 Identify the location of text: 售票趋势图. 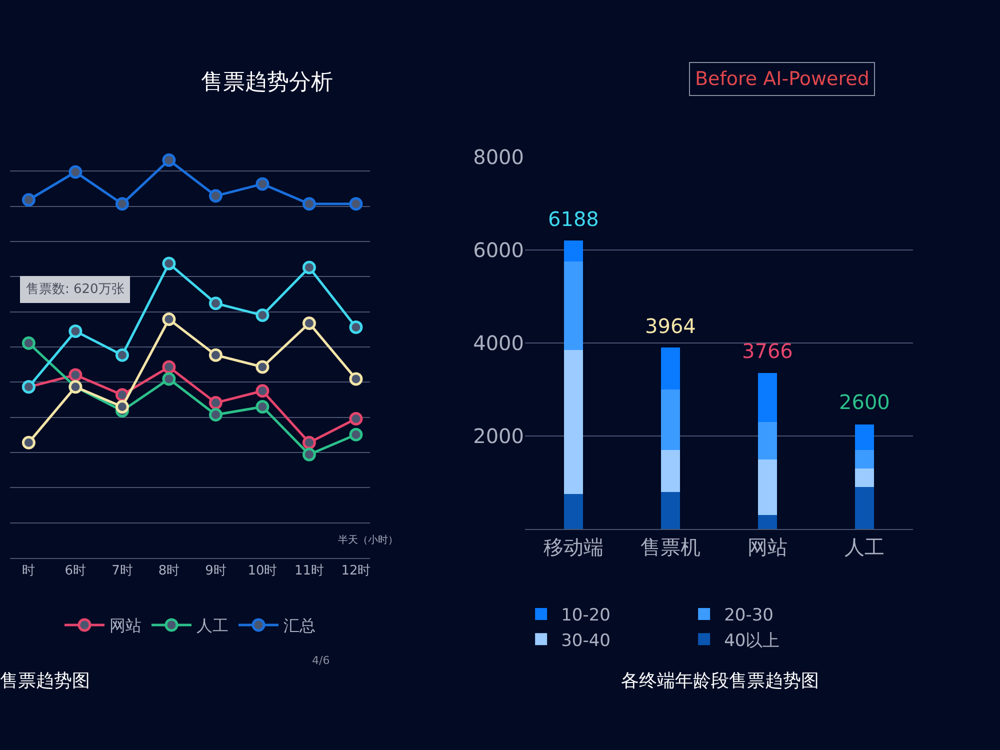
(45, 681).